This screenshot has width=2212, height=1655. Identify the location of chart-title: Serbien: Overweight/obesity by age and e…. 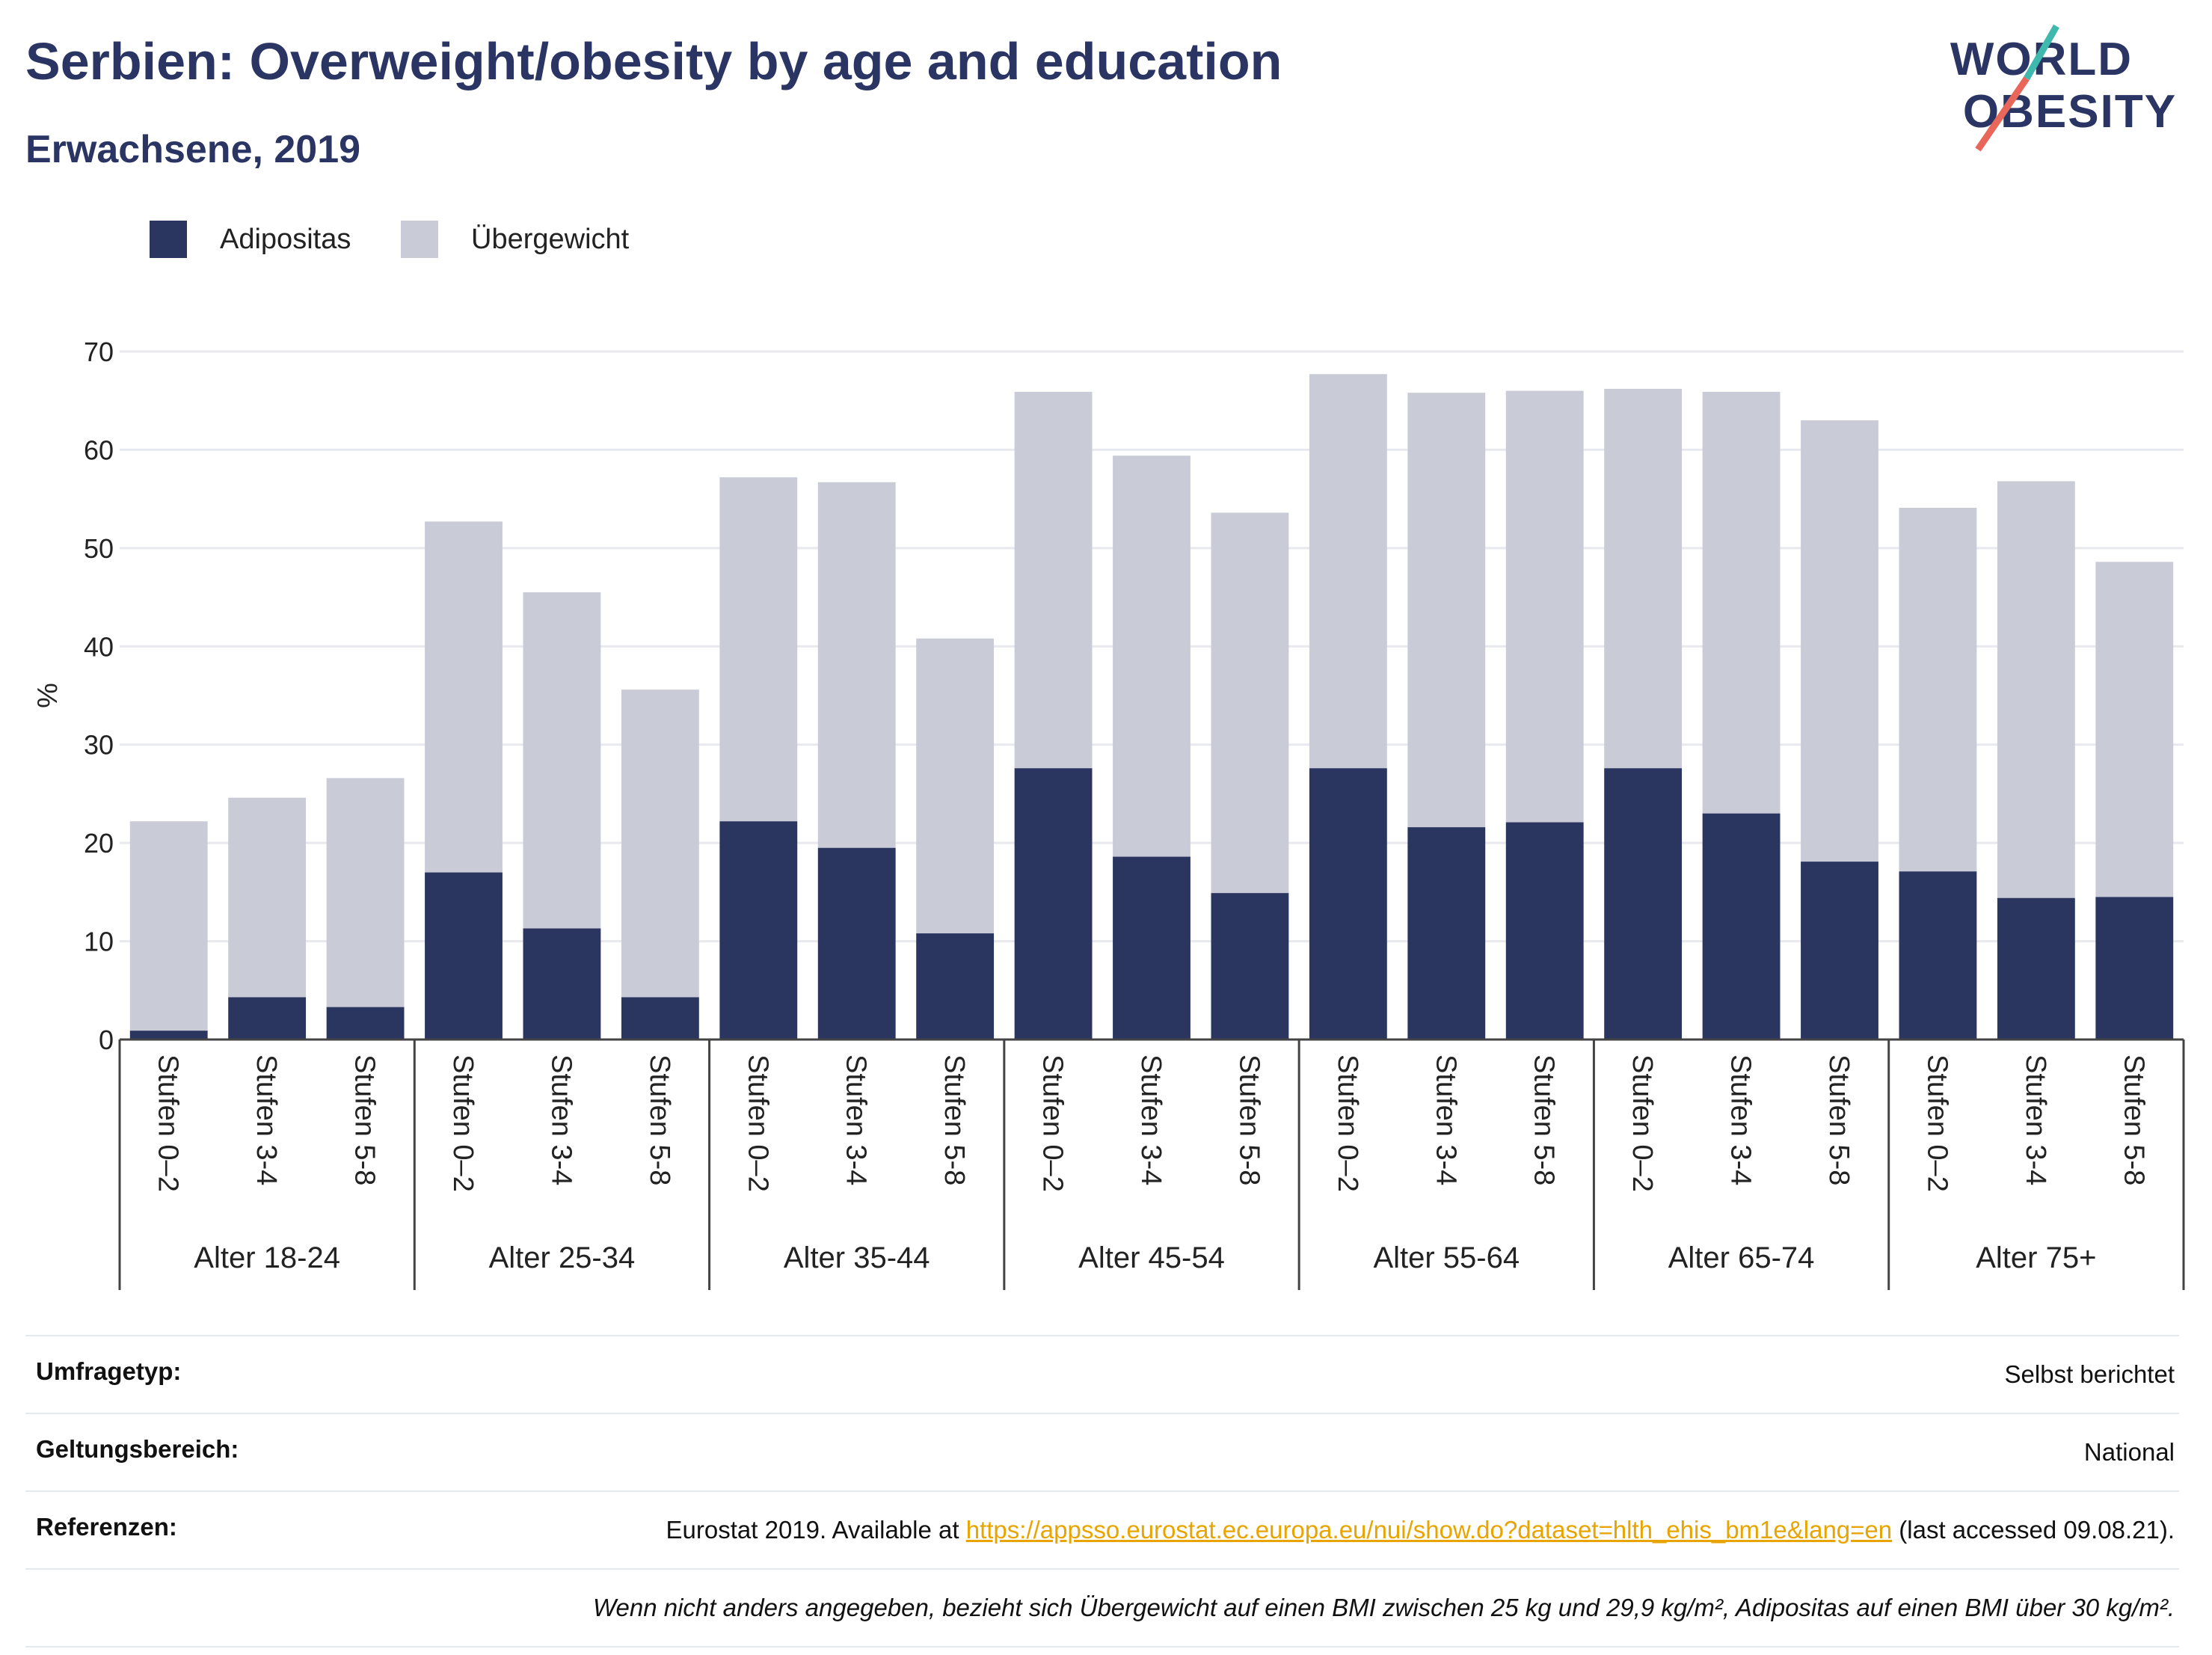
(653, 61).